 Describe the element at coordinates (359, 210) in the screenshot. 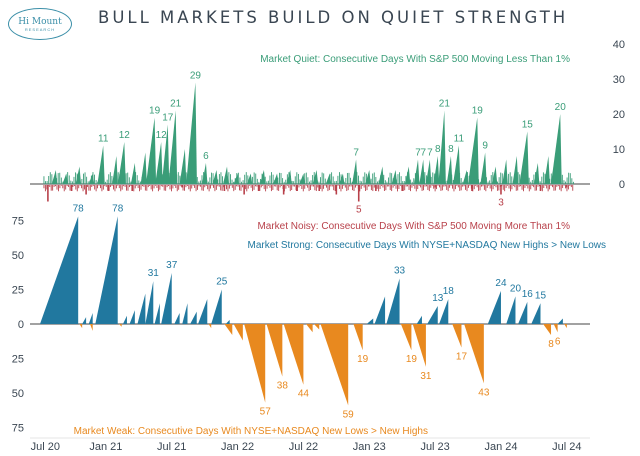

I see `top-data-label: 5` at that location.